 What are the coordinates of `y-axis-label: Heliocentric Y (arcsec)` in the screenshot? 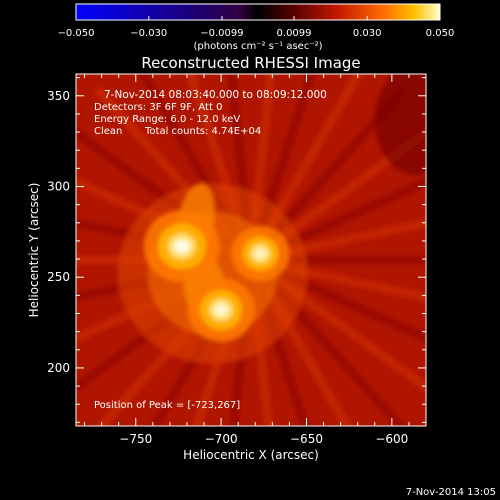 It's located at (34, 250).